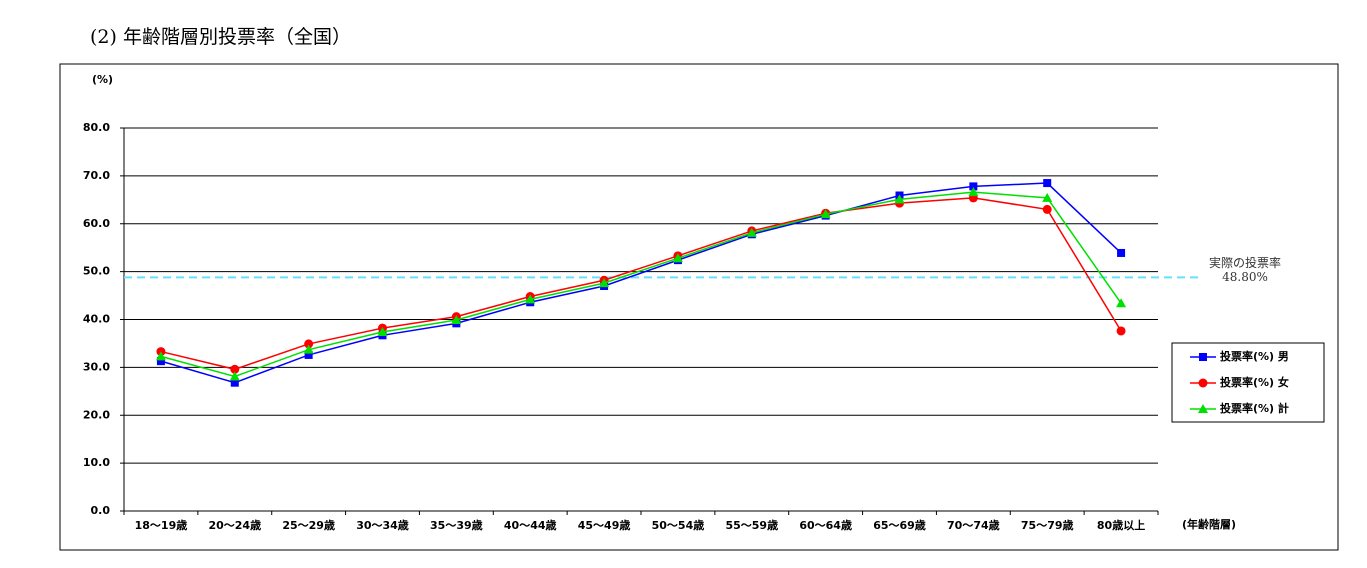  Describe the element at coordinates (678, 525) in the screenshot. I see `x-tick-label: 50～54歳` at that location.